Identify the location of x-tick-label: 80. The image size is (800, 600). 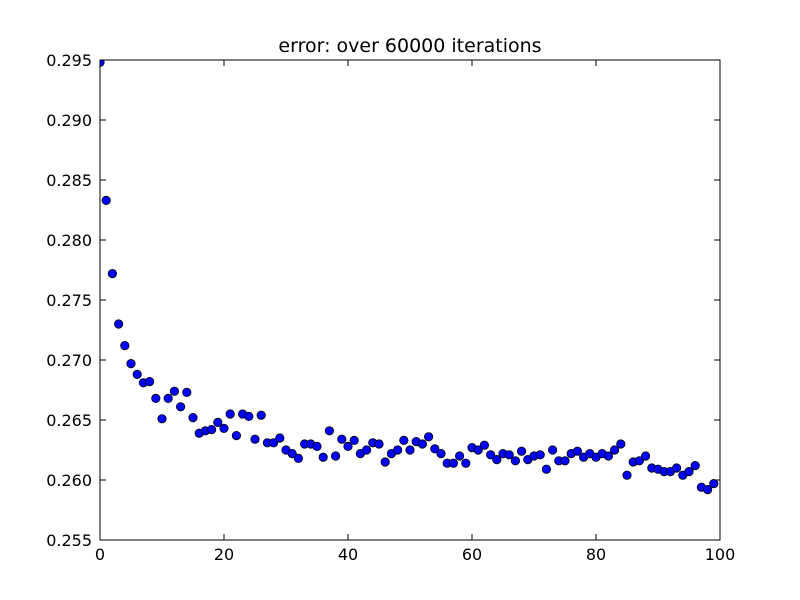
(596, 554).